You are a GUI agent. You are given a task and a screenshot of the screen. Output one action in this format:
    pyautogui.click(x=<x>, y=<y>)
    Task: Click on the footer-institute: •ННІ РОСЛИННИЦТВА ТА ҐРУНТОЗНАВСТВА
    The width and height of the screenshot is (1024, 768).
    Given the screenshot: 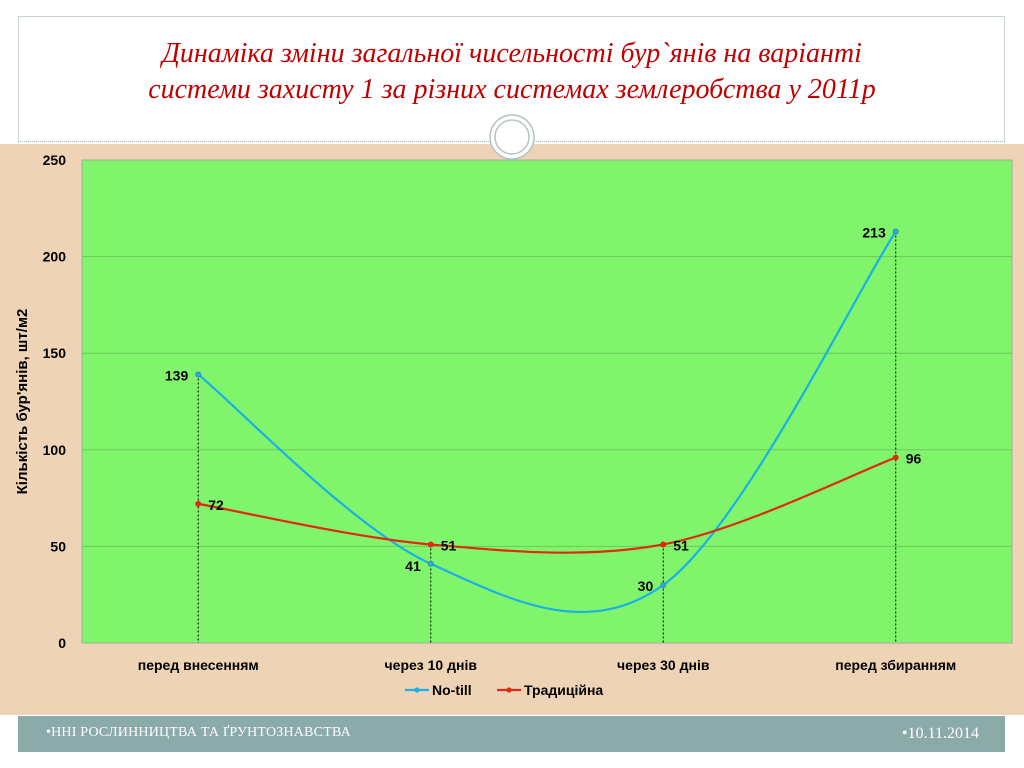 What is the action you would take?
    pyautogui.click(x=198, y=732)
    